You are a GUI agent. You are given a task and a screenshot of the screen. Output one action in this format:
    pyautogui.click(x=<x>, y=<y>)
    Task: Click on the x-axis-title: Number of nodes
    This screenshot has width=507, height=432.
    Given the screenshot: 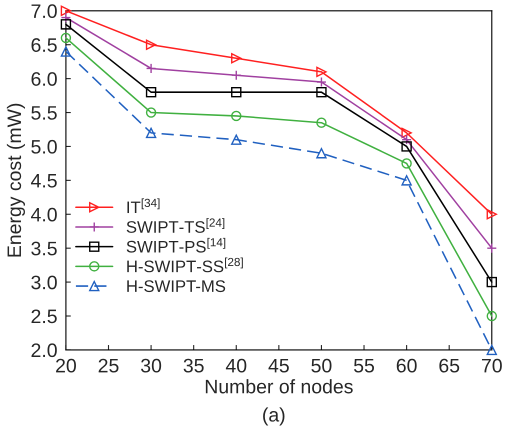 What is the action you would take?
    pyautogui.click(x=279, y=386)
    